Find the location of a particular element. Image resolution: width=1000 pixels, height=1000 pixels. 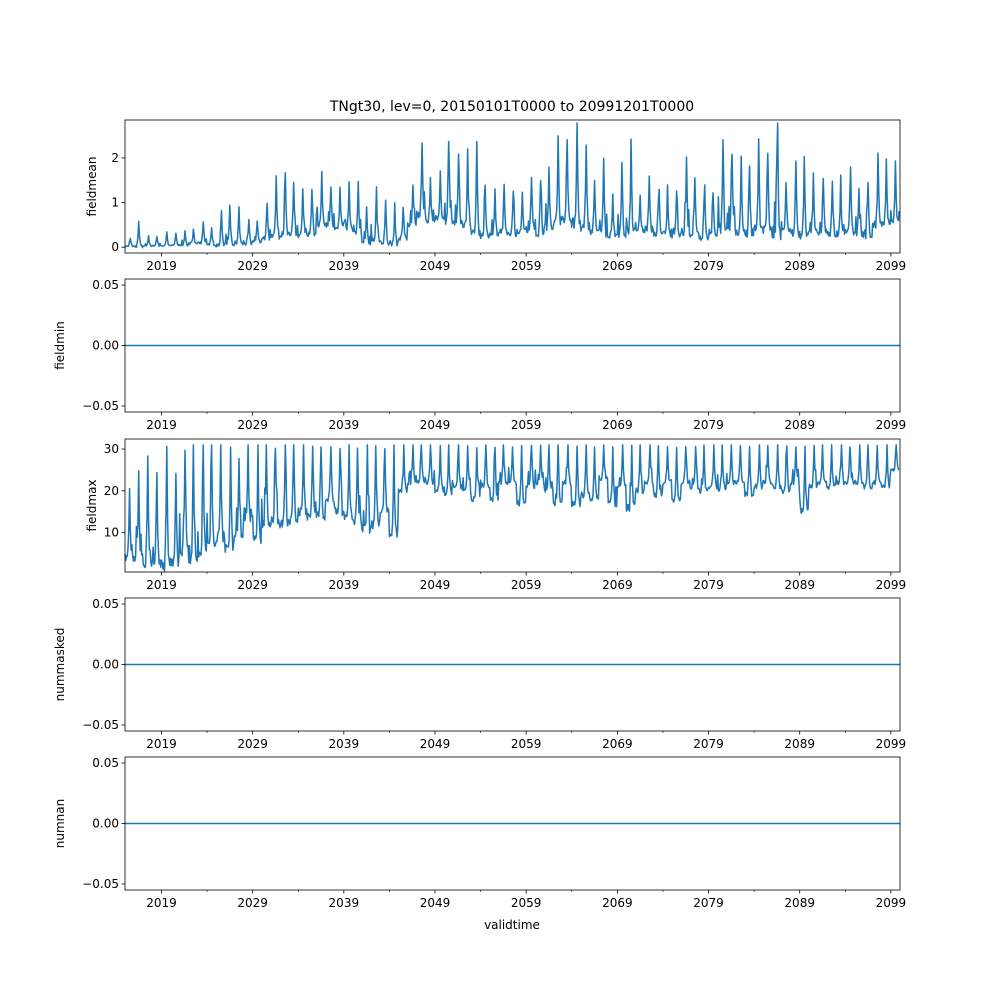

x-axis-label: validtime is located at coordinates (512, 925).